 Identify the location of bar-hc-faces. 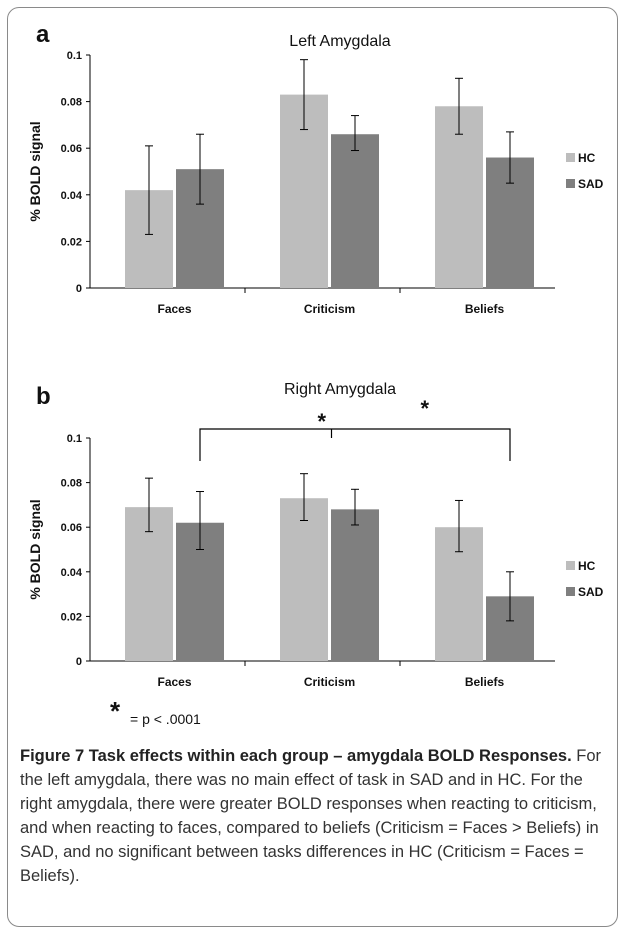
(149, 584).